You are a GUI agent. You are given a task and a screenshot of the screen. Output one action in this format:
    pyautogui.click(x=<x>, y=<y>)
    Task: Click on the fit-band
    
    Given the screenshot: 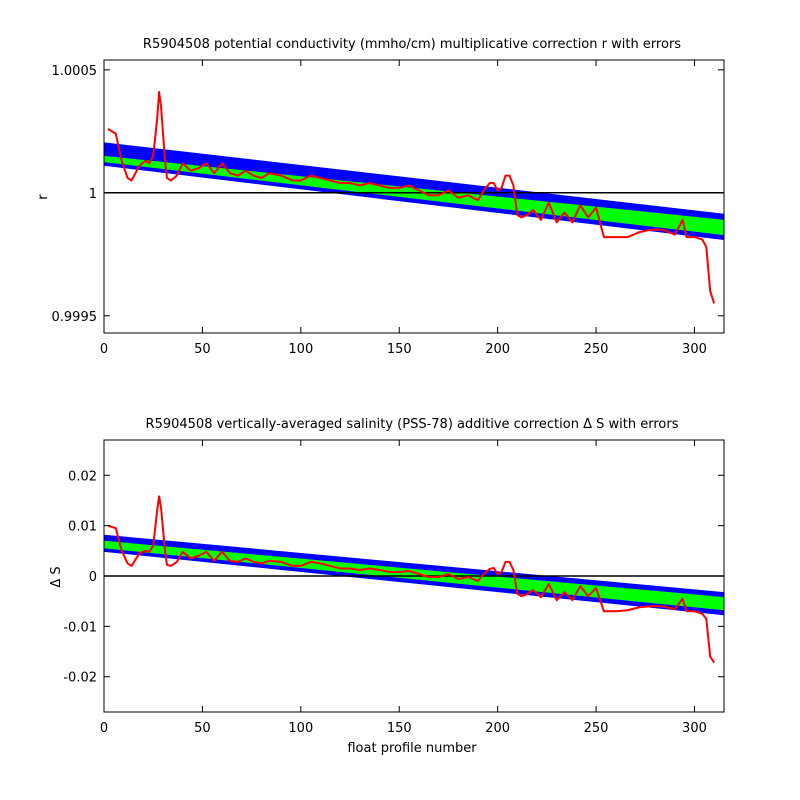 What is the action you would take?
    pyautogui.click(x=414, y=195)
    